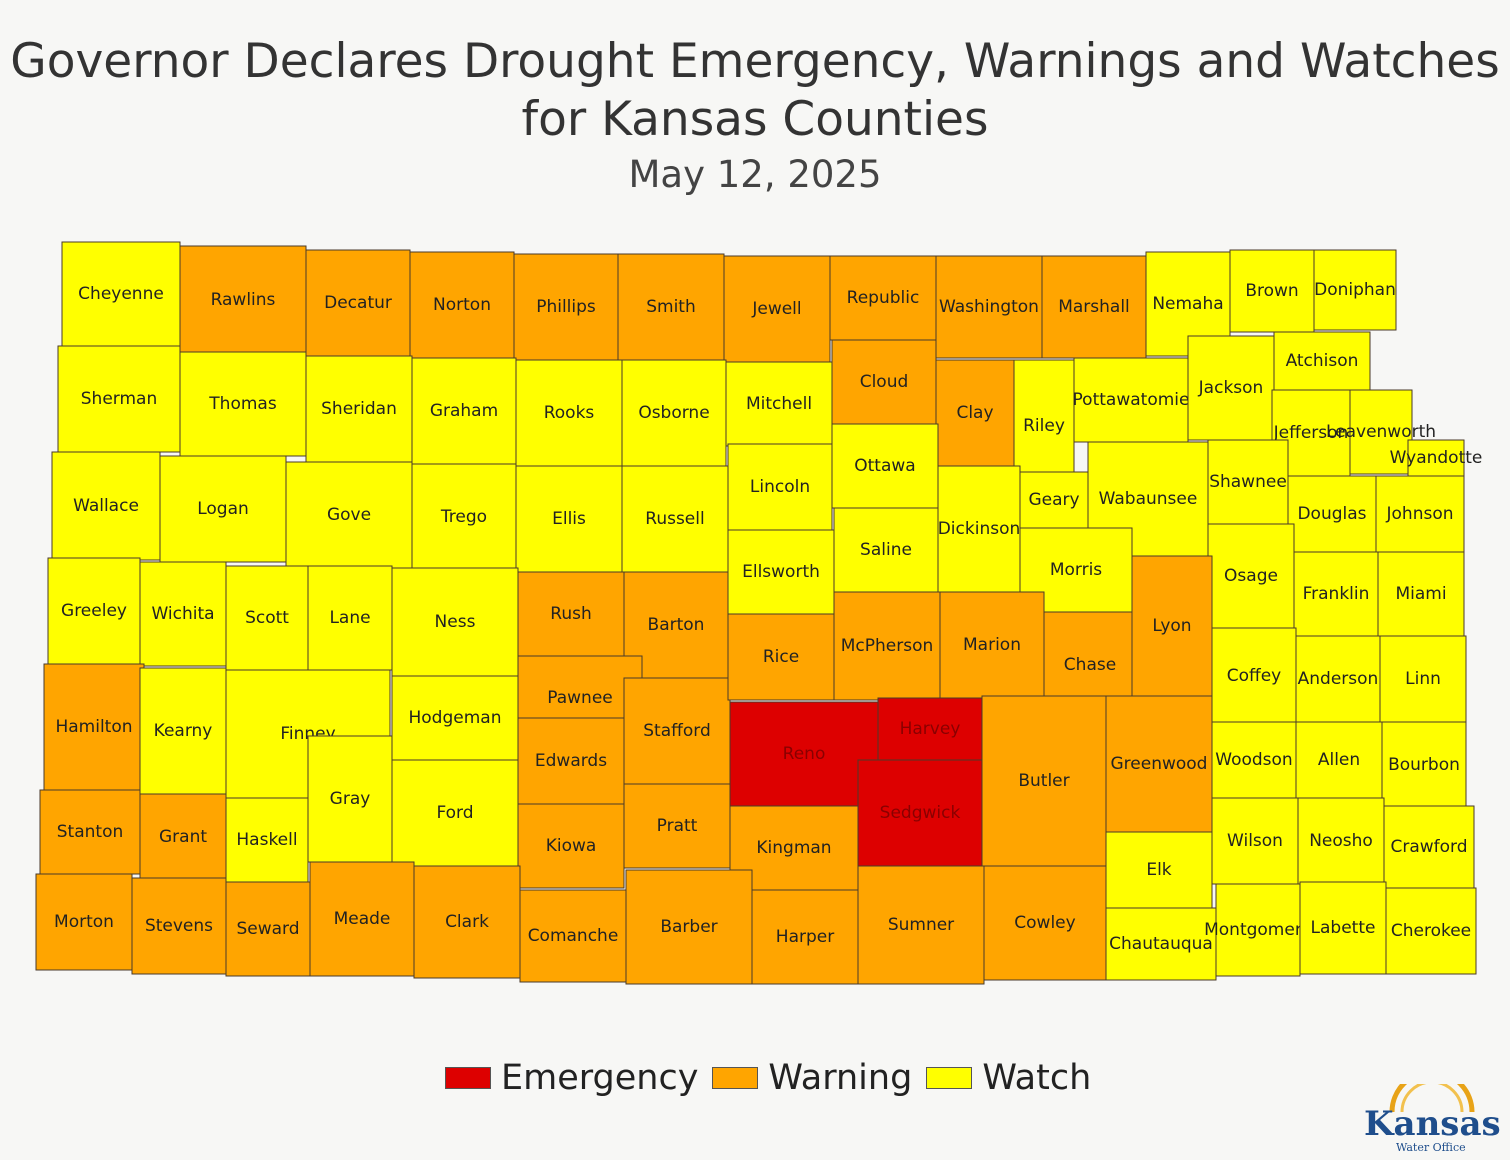 The image size is (1510, 1160). I want to click on county-label: Dickinson, so click(979, 529).